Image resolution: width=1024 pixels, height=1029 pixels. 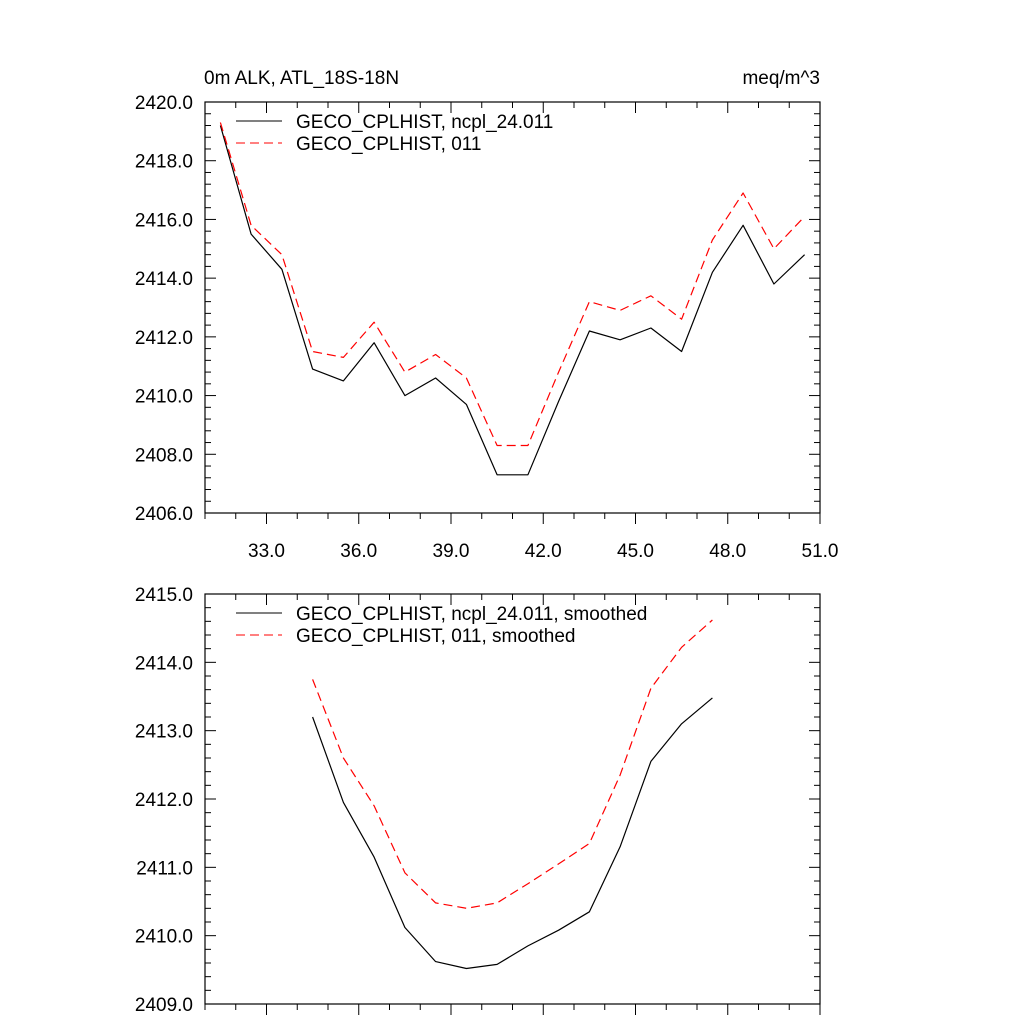 What do you see at coordinates (164, 220) in the screenshot?
I see `y-tick-label: 2416.0` at bounding box center [164, 220].